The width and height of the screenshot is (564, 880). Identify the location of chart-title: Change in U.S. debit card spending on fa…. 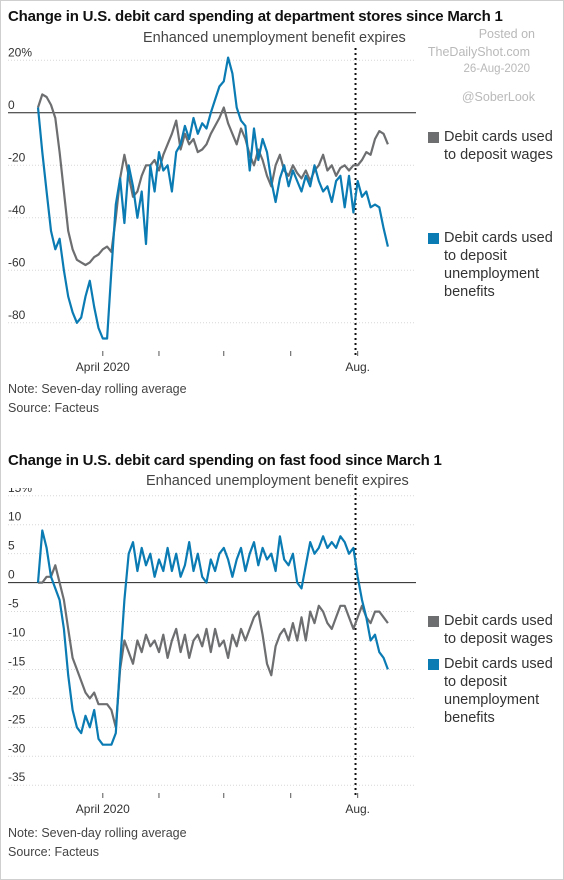
(225, 460).